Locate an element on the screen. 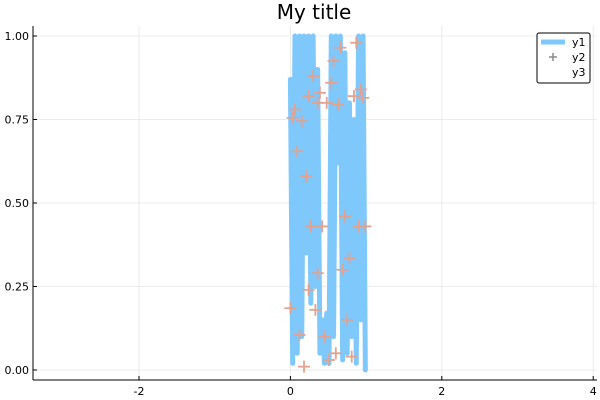 The height and width of the screenshot is (400, 600). x-tick-label: 0 is located at coordinates (290, 391).